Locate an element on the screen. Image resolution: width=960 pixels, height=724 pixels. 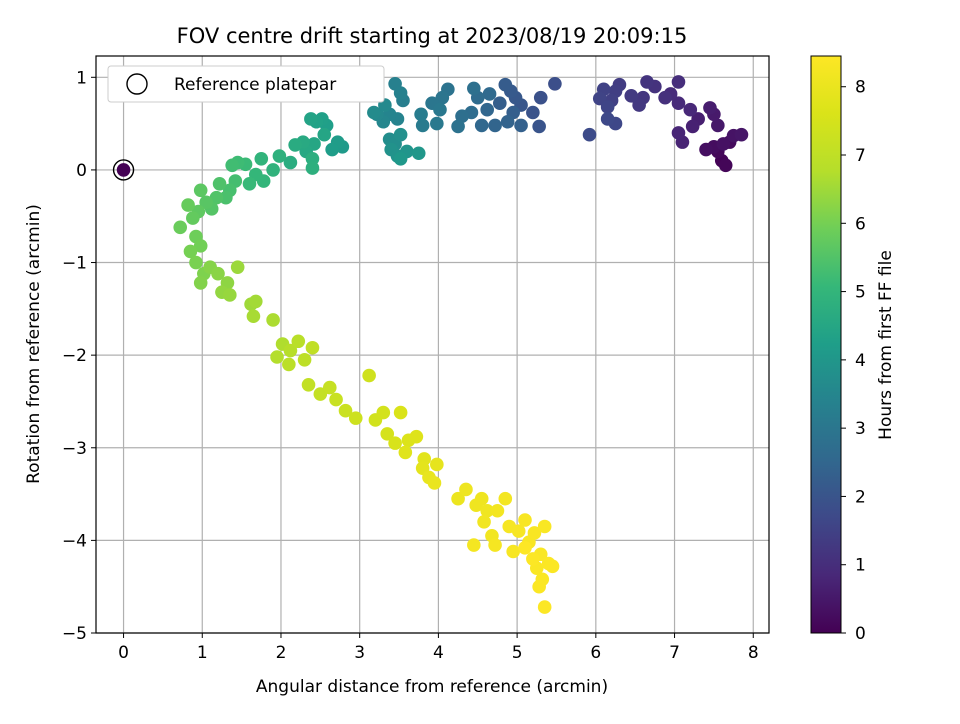
x-tick-label: 1 is located at coordinates (202, 653).